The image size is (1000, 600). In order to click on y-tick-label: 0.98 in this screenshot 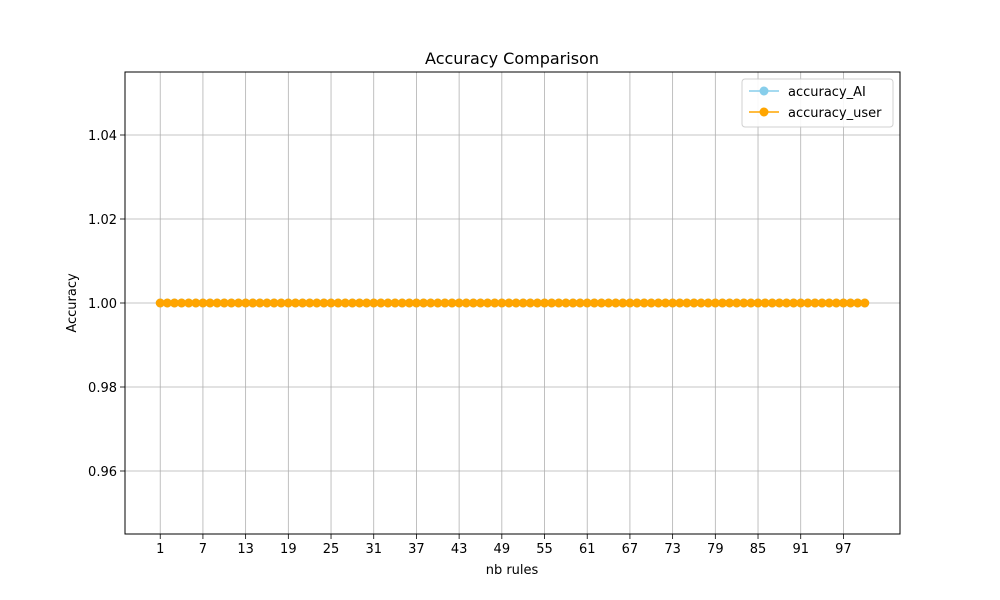, I will do `click(102, 388)`.